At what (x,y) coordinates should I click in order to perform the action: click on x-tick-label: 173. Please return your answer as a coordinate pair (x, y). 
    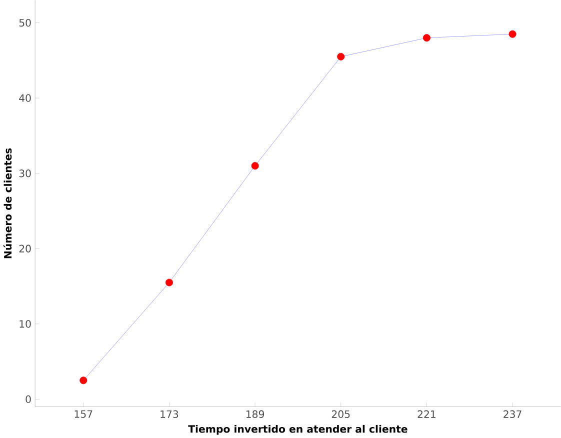
    Looking at the image, I should click on (169, 414).